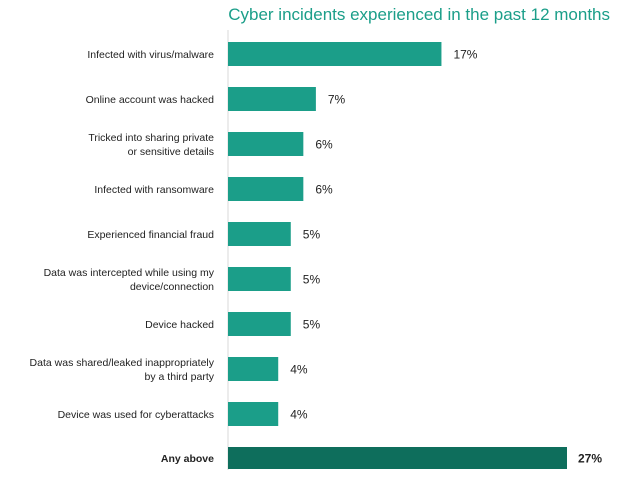 The width and height of the screenshot is (644, 488). Describe the element at coordinates (465, 55) in the screenshot. I see `value-label: 17%` at that location.